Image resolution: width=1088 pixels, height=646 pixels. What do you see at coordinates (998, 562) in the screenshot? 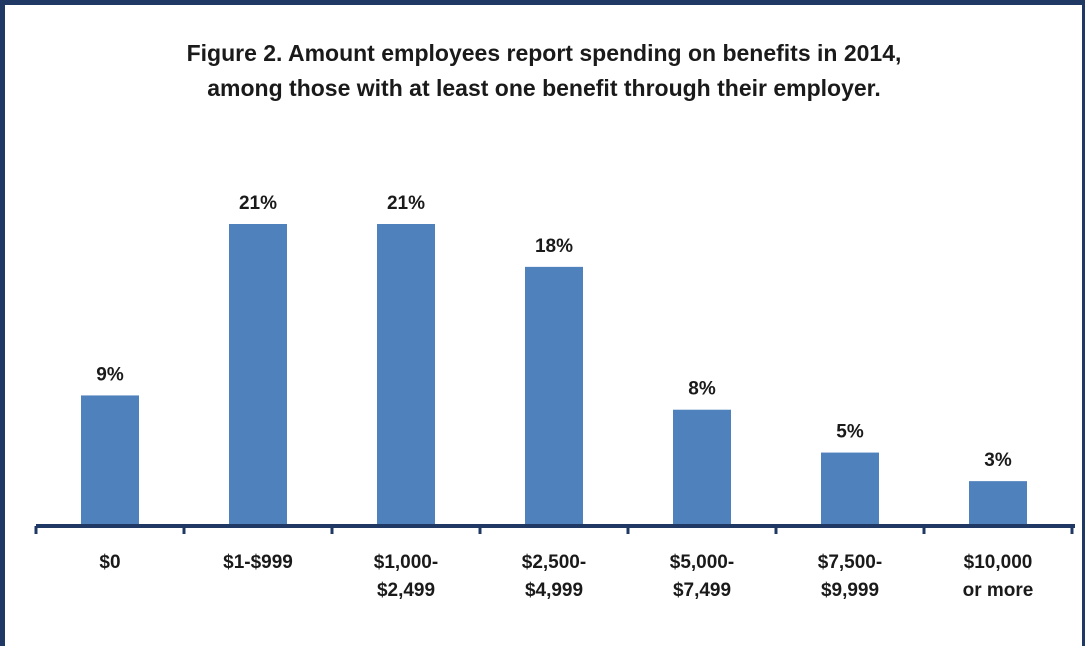
I see `x-tick-label-6-line-1: $10,000` at bounding box center [998, 562].